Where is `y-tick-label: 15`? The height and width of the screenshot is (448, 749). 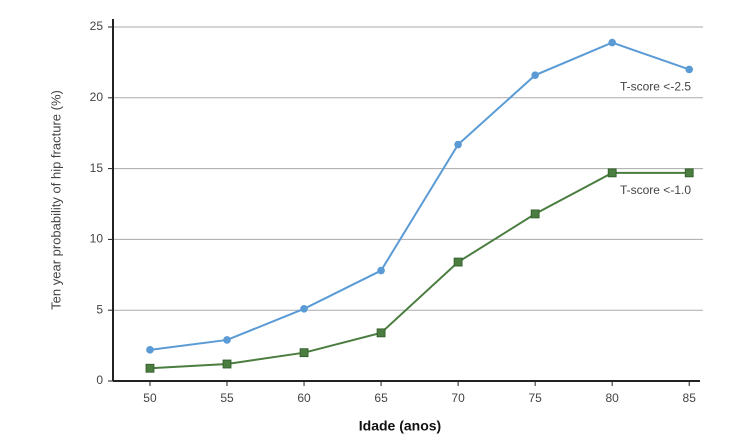
y-tick-label: 15 is located at coordinates (97, 168).